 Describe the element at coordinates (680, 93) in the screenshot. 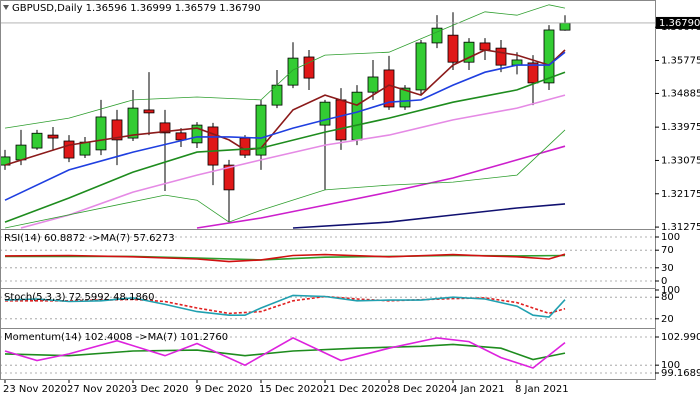

I see `y-tick-label: 1.34885` at that location.